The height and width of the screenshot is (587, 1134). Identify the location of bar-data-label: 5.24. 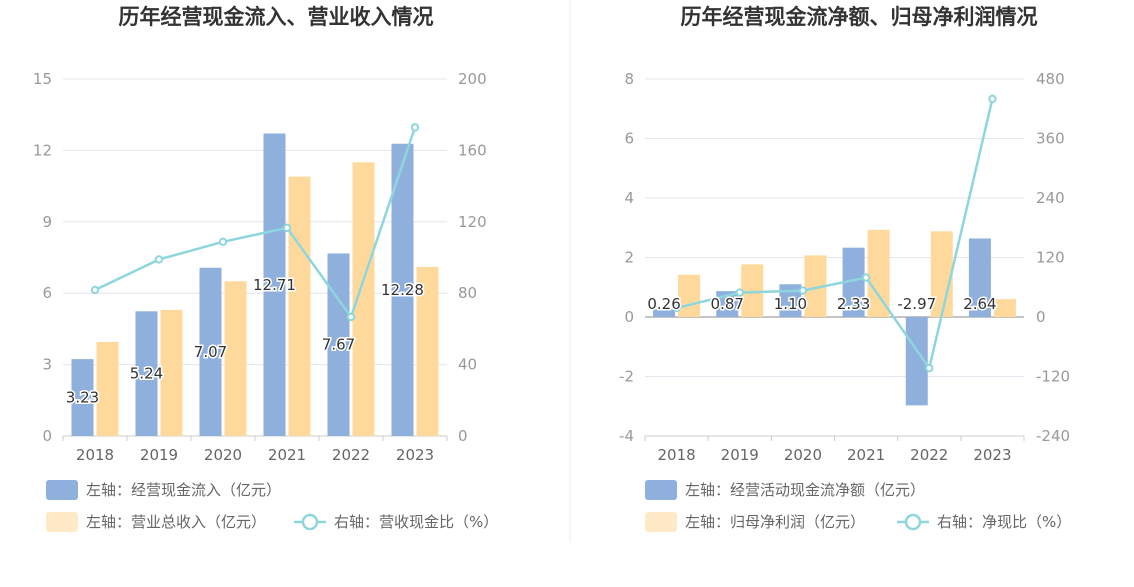
(146, 374).